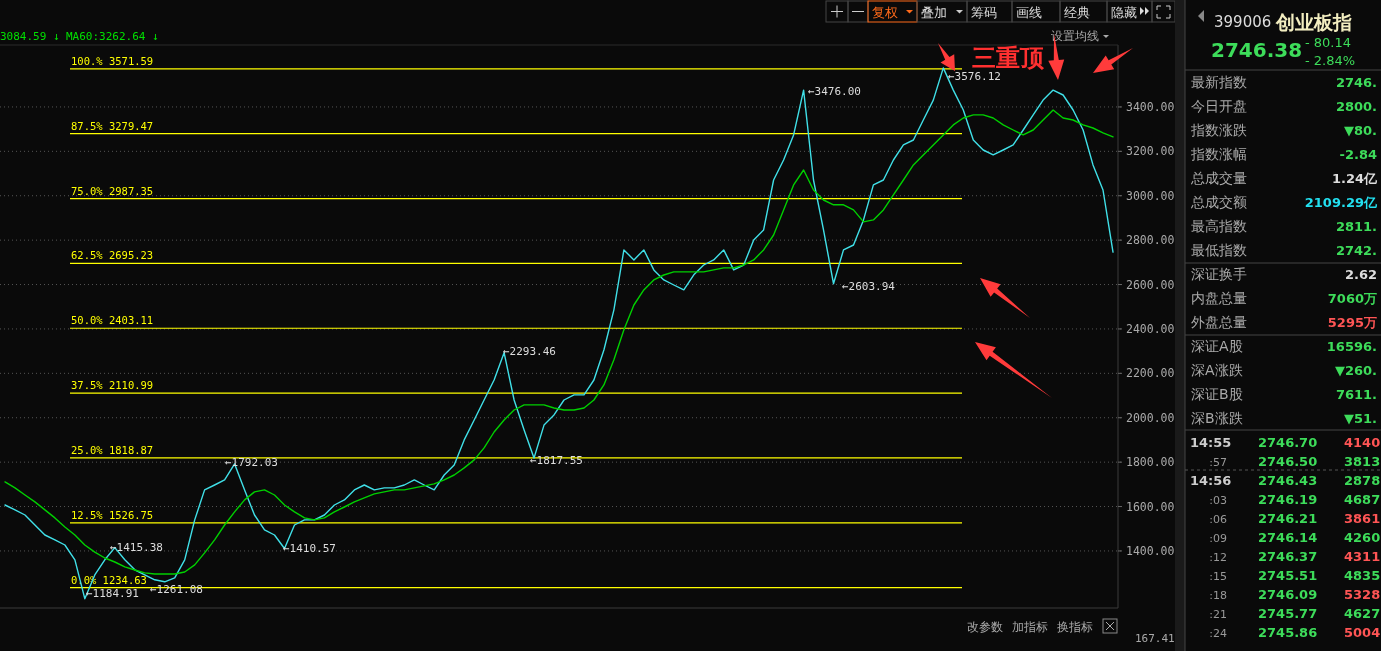 The height and width of the screenshot is (651, 1381). What do you see at coordinates (1288, 461) in the screenshot?
I see `text: 2746.50` at bounding box center [1288, 461].